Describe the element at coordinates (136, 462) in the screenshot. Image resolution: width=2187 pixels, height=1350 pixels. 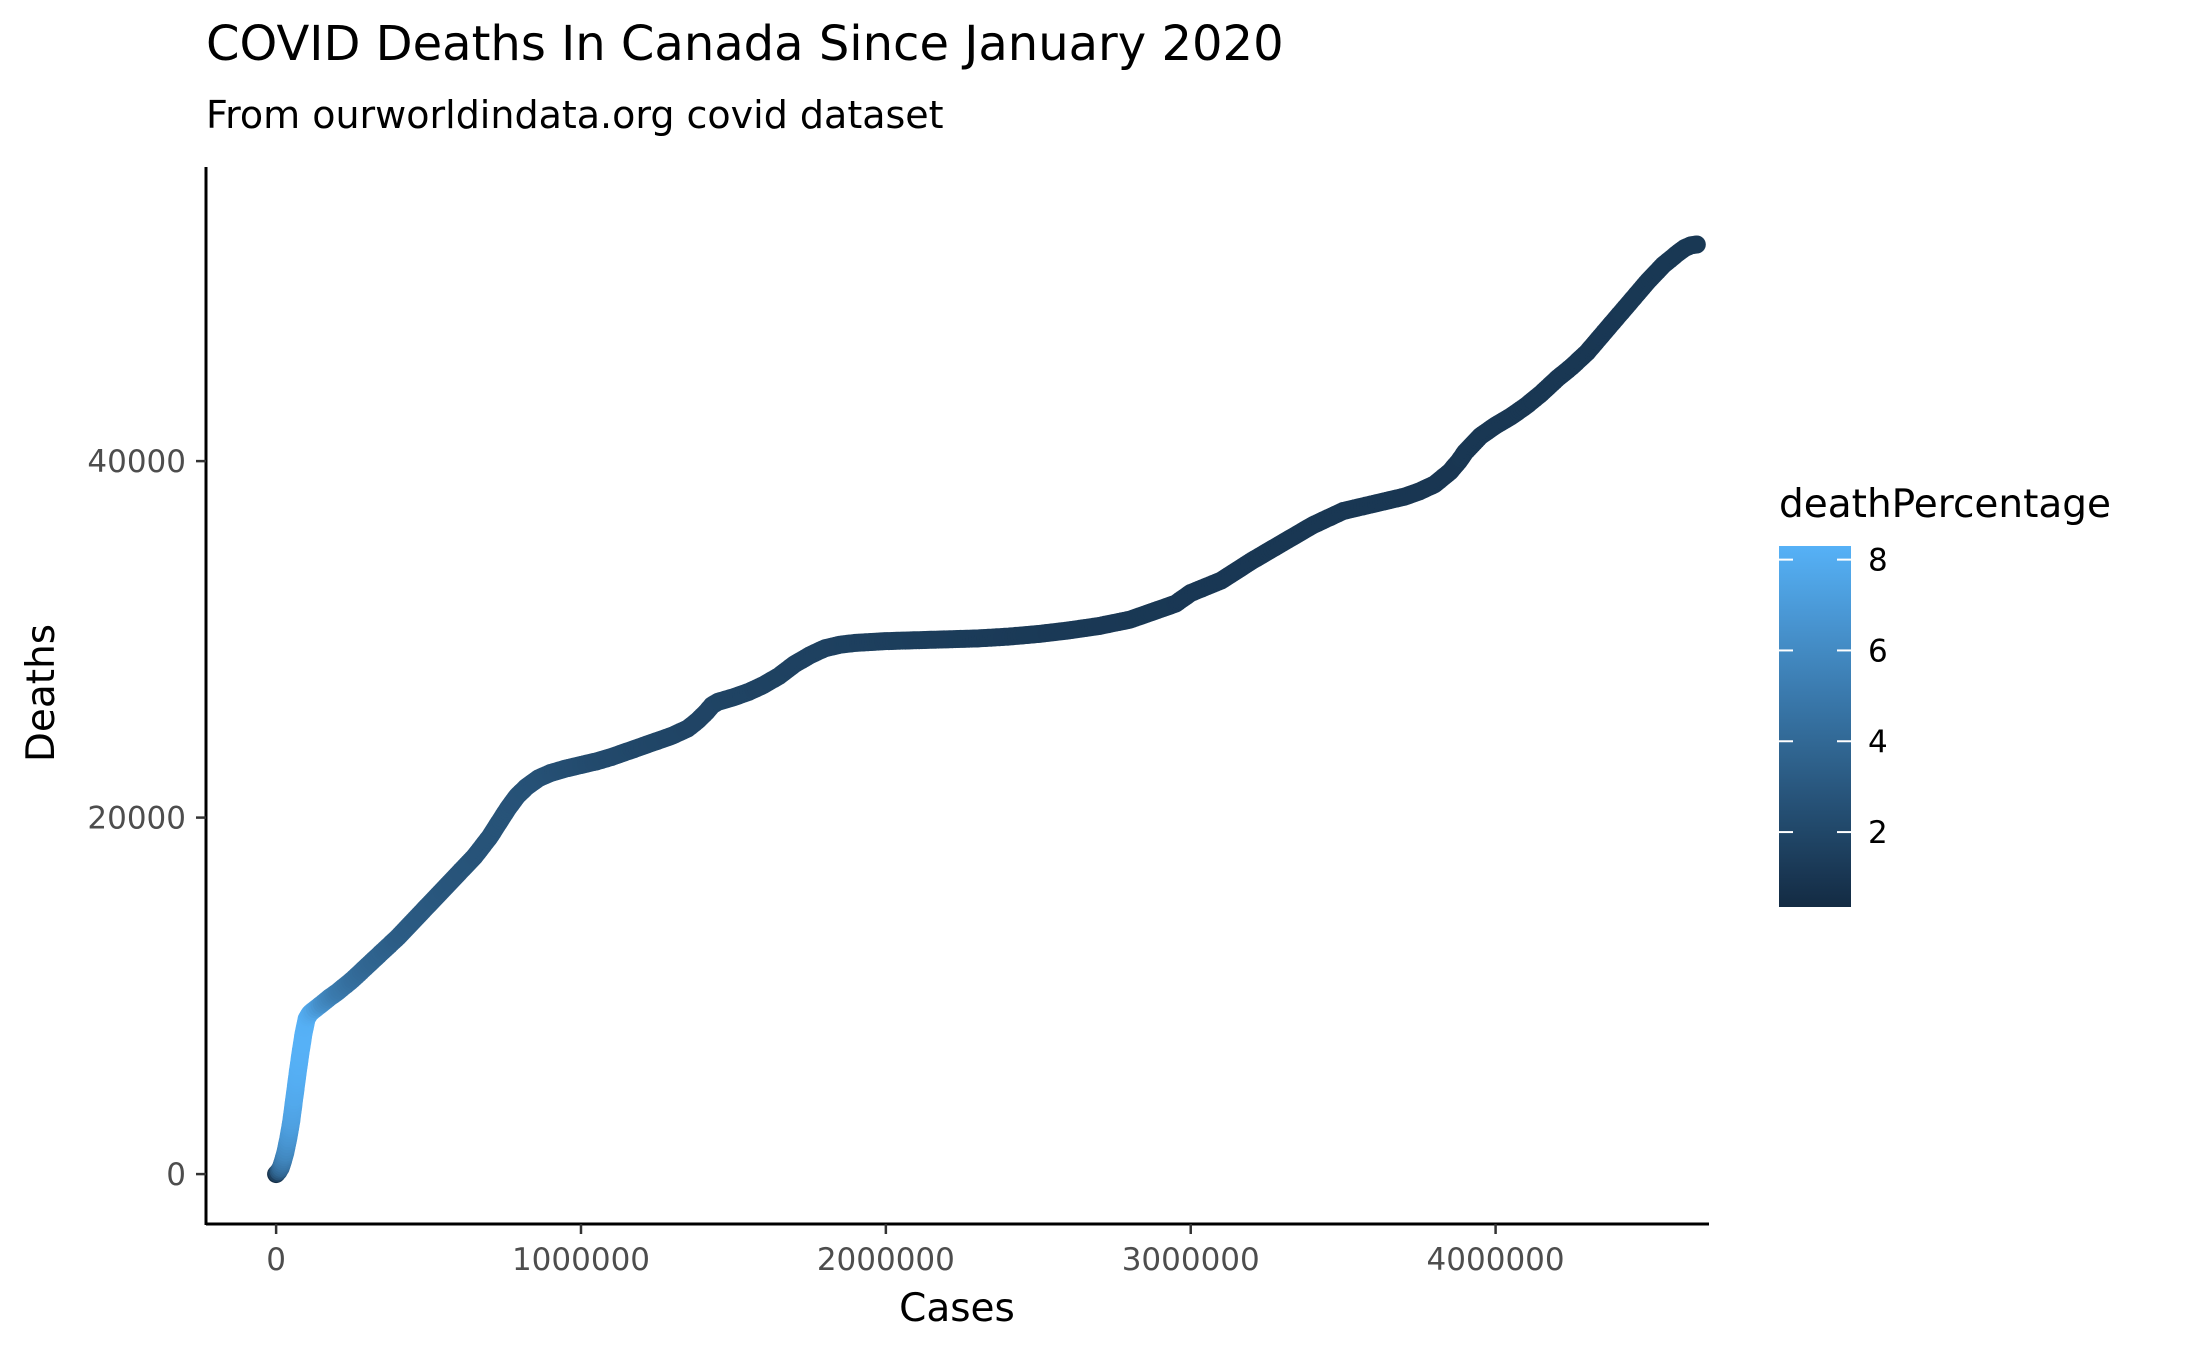
I see `y-tick-label: 40000` at that location.